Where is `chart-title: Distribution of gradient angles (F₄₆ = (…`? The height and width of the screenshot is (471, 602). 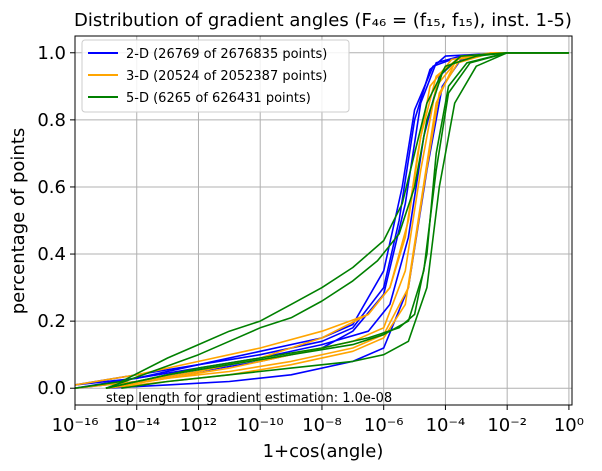 chart-title: Distribution of gradient angles (F₄₆ = (… is located at coordinates (323, 20).